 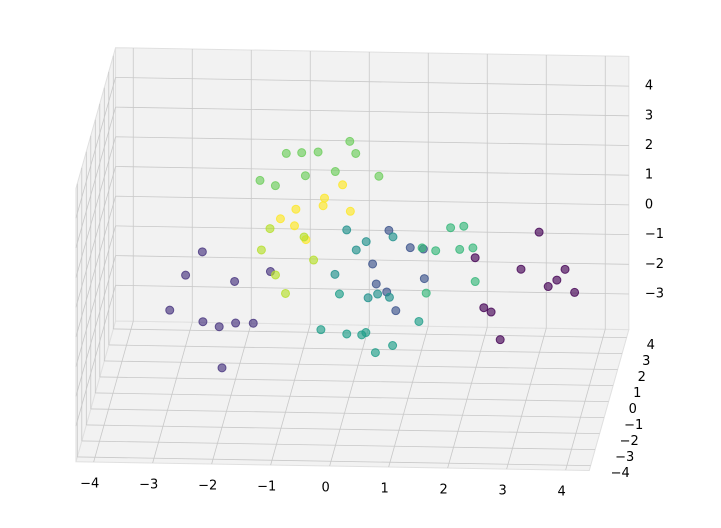 I want to click on z-tick-label: −1, so click(x=654, y=234).